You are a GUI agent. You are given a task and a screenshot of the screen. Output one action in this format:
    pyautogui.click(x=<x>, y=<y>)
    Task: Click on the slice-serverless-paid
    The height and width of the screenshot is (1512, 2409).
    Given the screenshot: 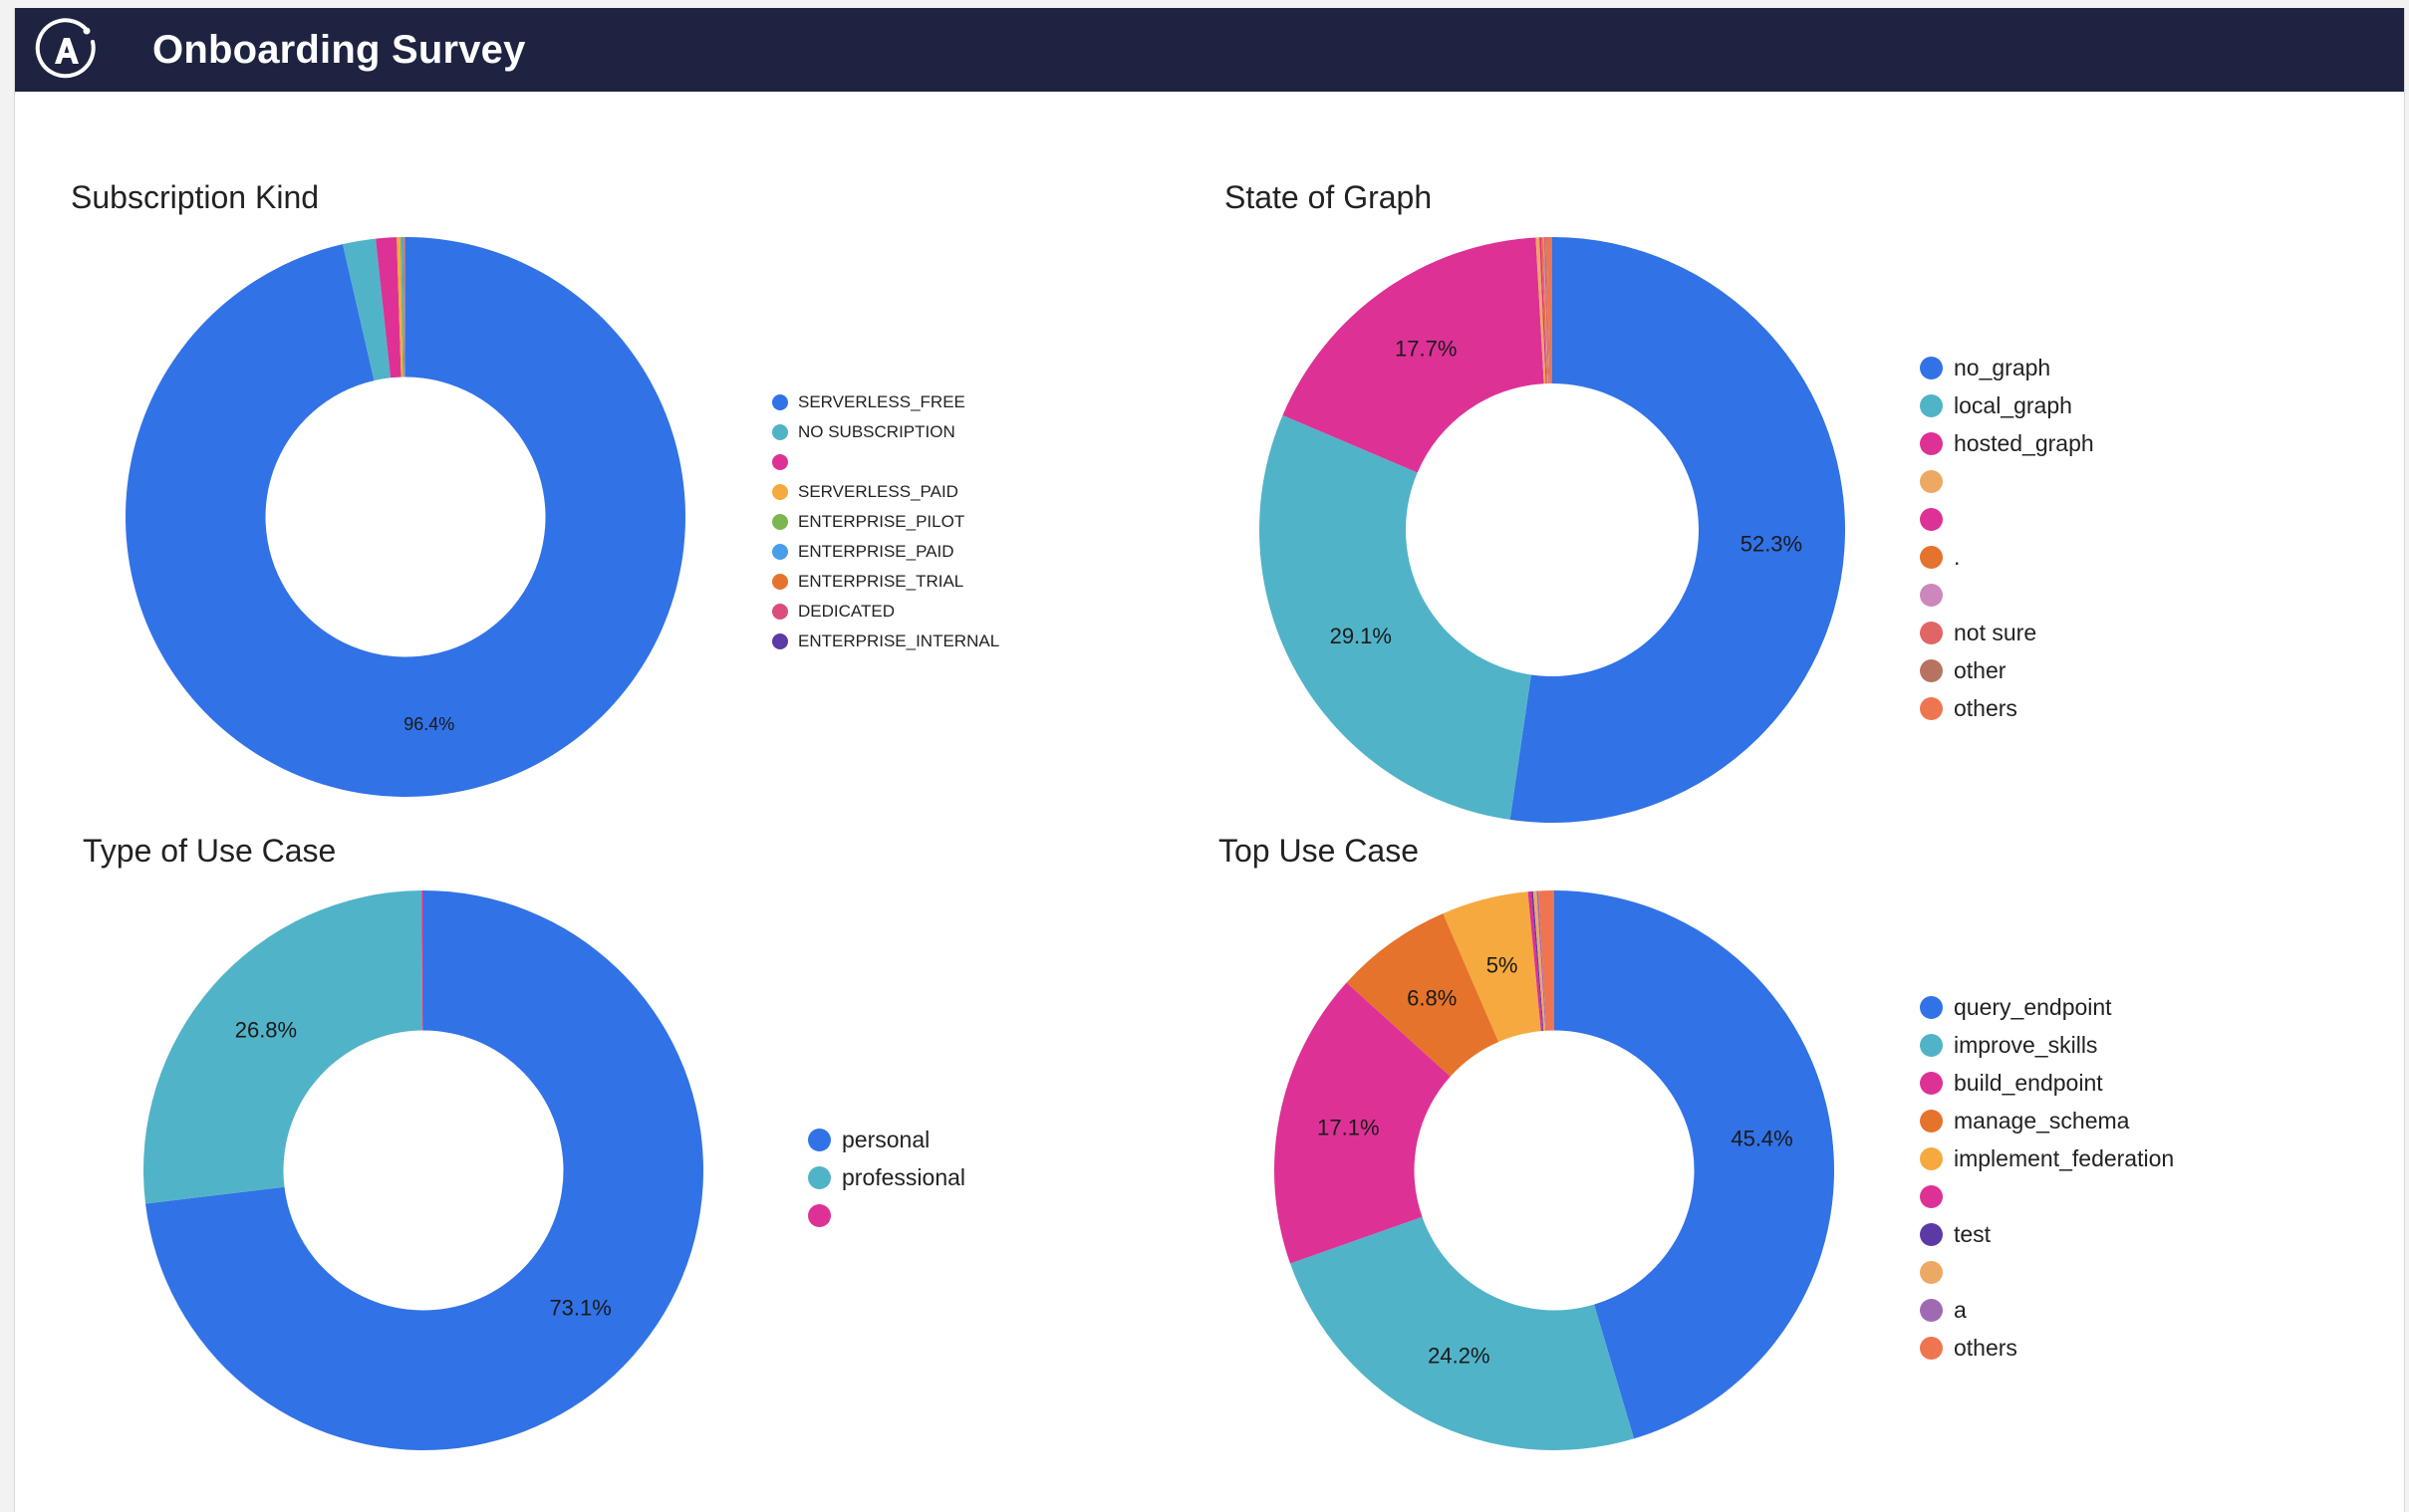 What is the action you would take?
    pyautogui.click(x=400, y=307)
    